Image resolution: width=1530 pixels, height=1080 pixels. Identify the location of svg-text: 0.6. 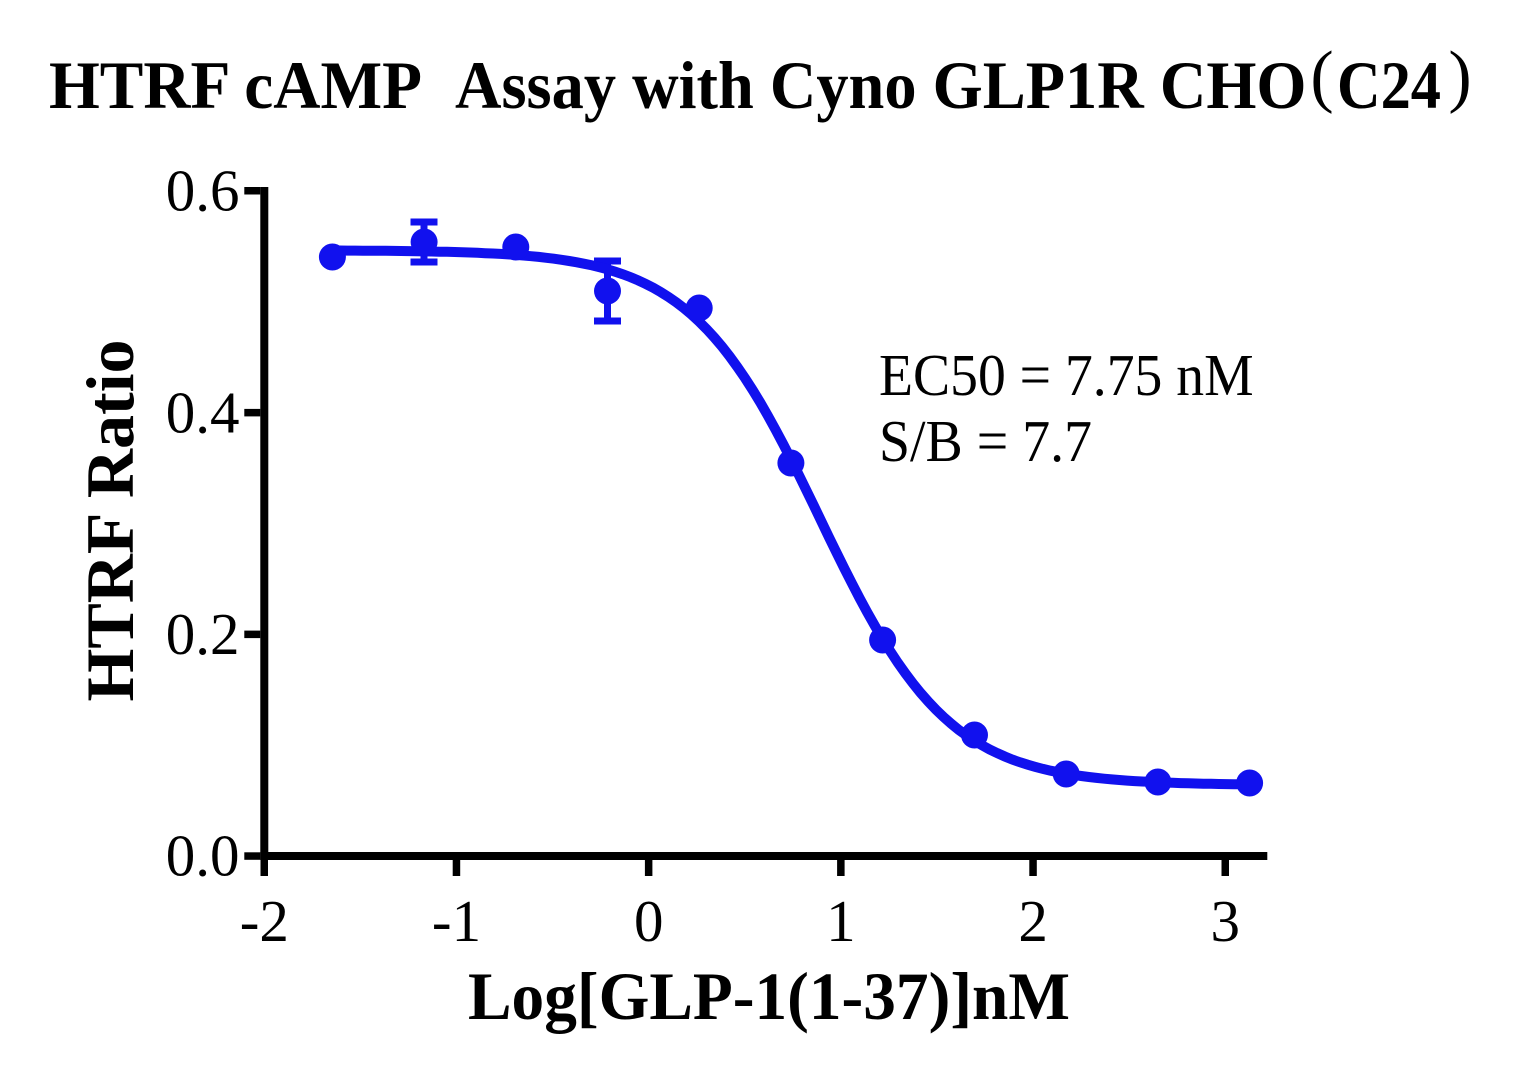
(203, 191).